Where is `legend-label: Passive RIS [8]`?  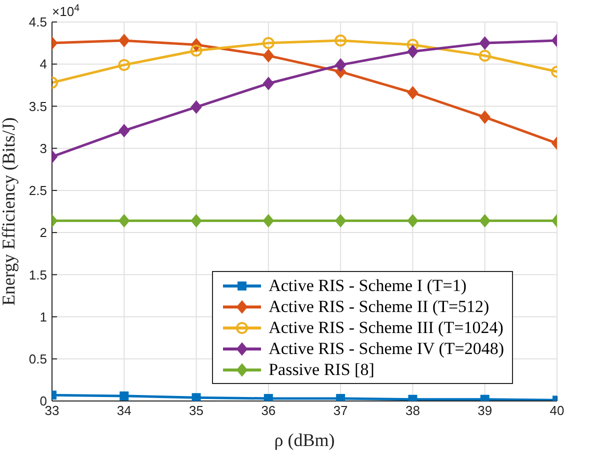 legend-label: Passive RIS [8] is located at coordinates (321, 369).